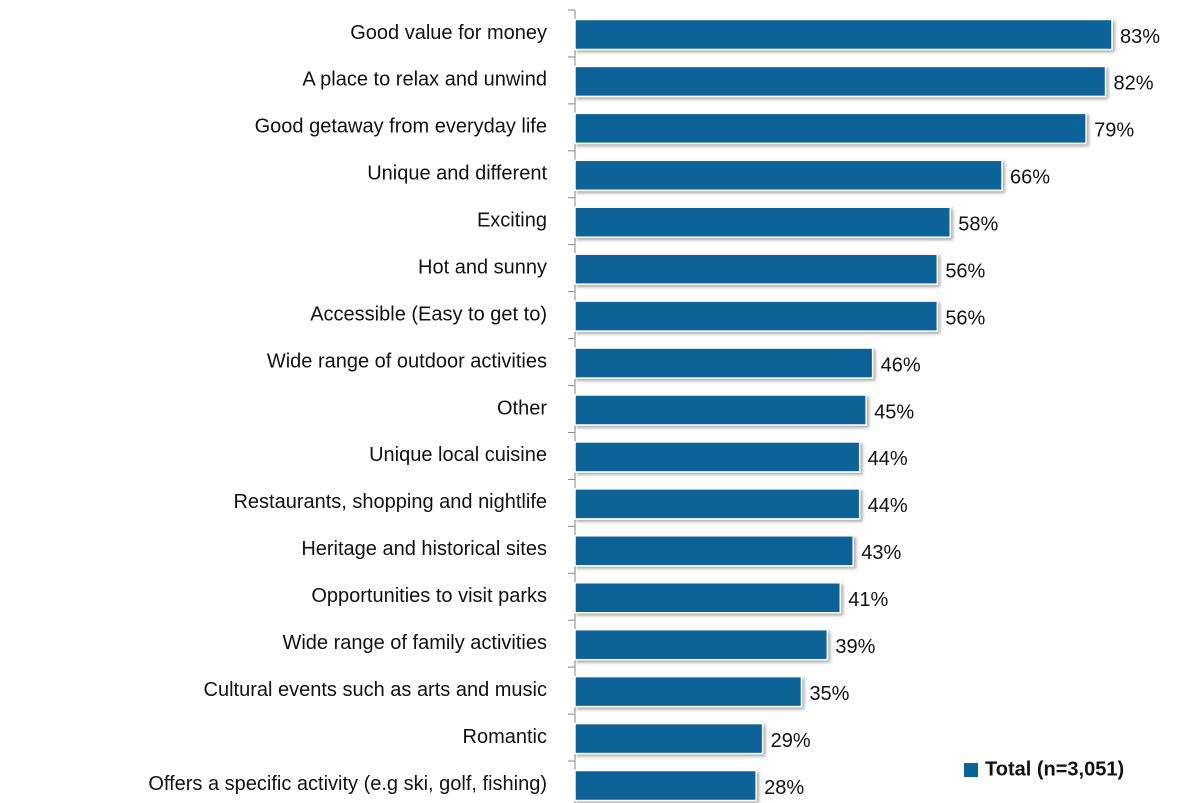 The width and height of the screenshot is (1193, 803). I want to click on value-label: 35%, so click(829, 694).